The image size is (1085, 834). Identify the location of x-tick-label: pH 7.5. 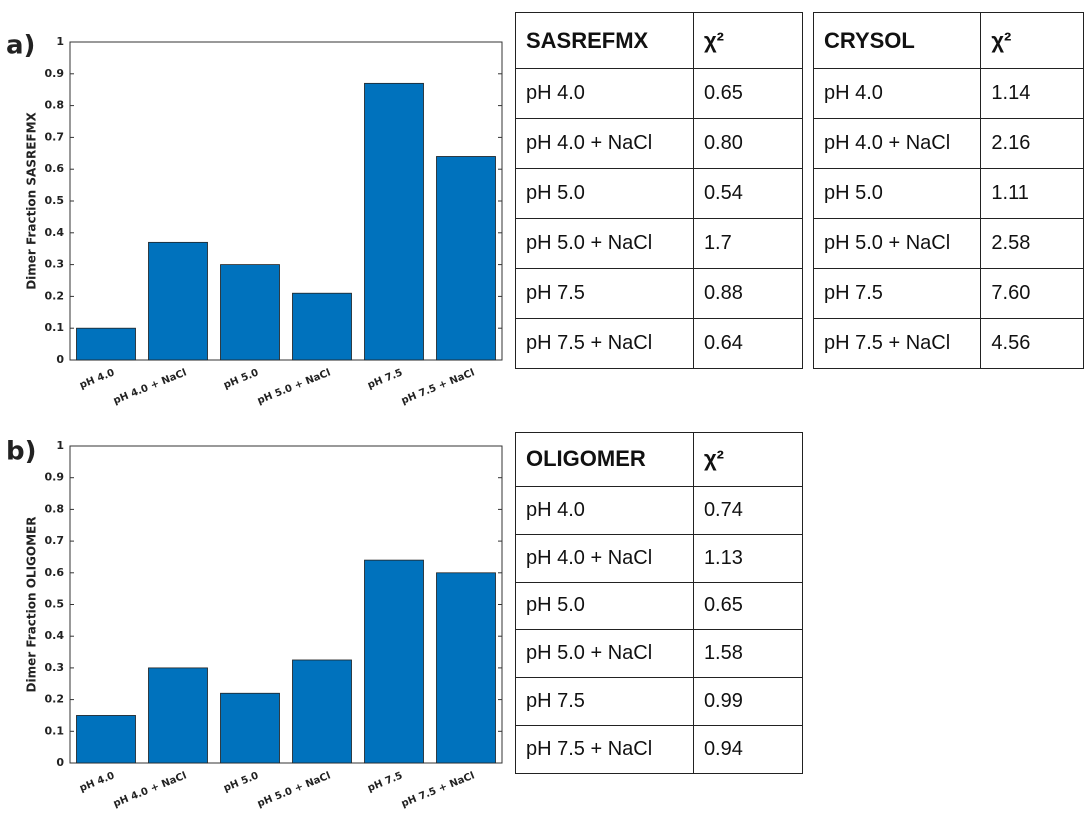
(385, 379).